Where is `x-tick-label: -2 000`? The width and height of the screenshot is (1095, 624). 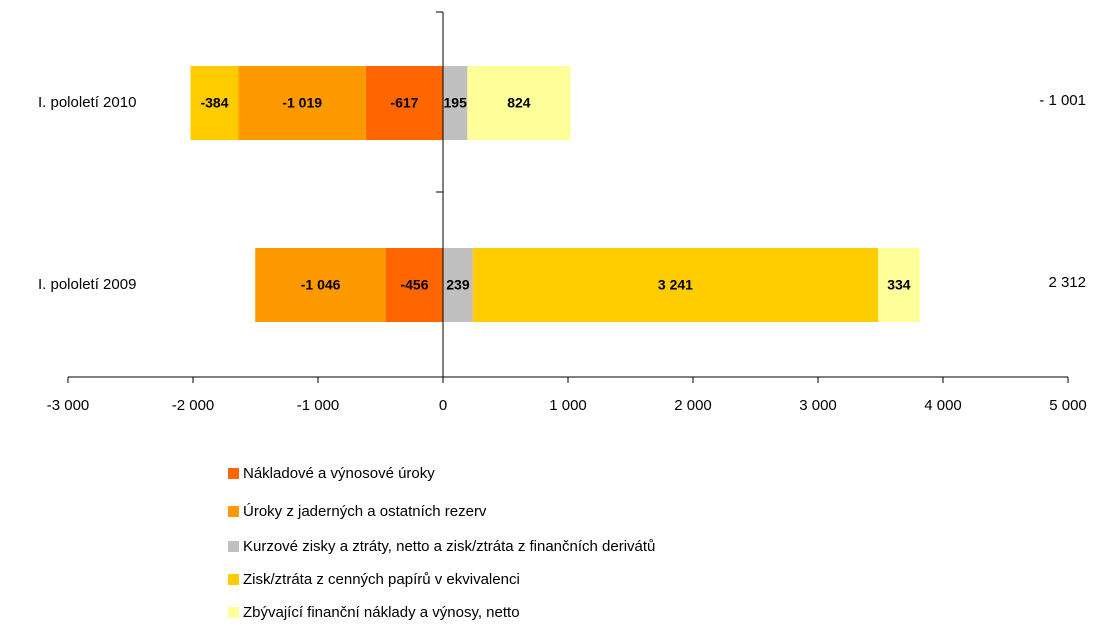
x-tick-label: -2 000 is located at coordinates (193, 405).